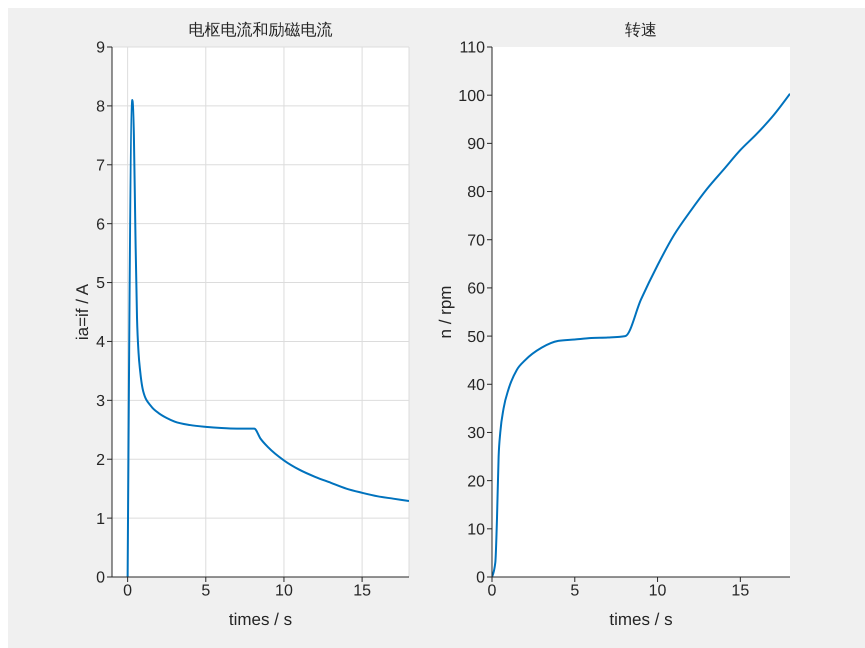 This screenshot has width=865, height=648. What do you see at coordinates (476, 481) in the screenshot?
I see `y-tick-label: 20` at bounding box center [476, 481].